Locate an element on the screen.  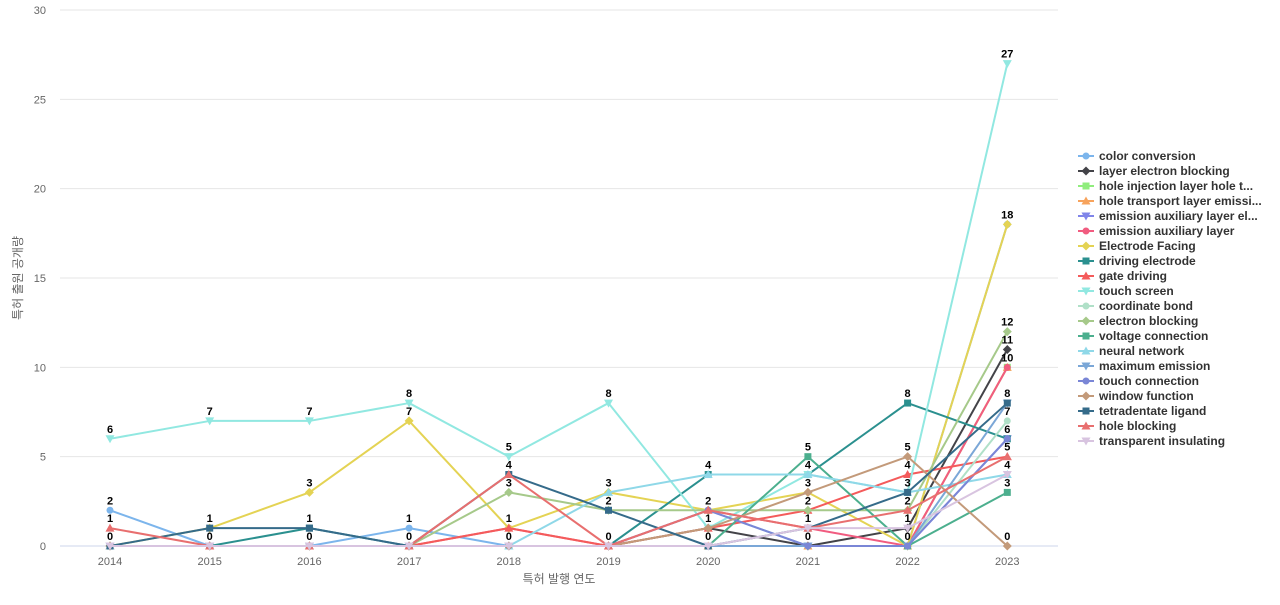
legend-item: Electrode Facing is located at coordinates (1137, 246).